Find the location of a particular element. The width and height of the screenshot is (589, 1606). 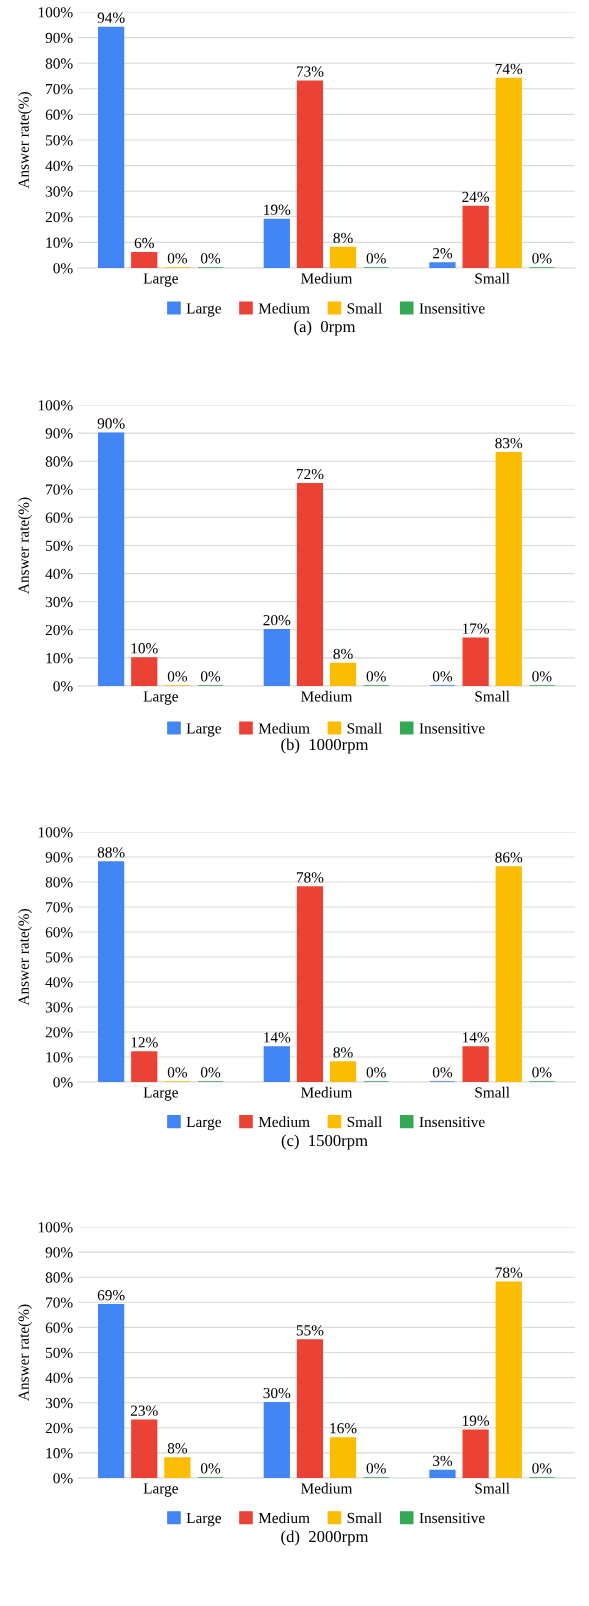

data-label: 90% is located at coordinates (111, 423).